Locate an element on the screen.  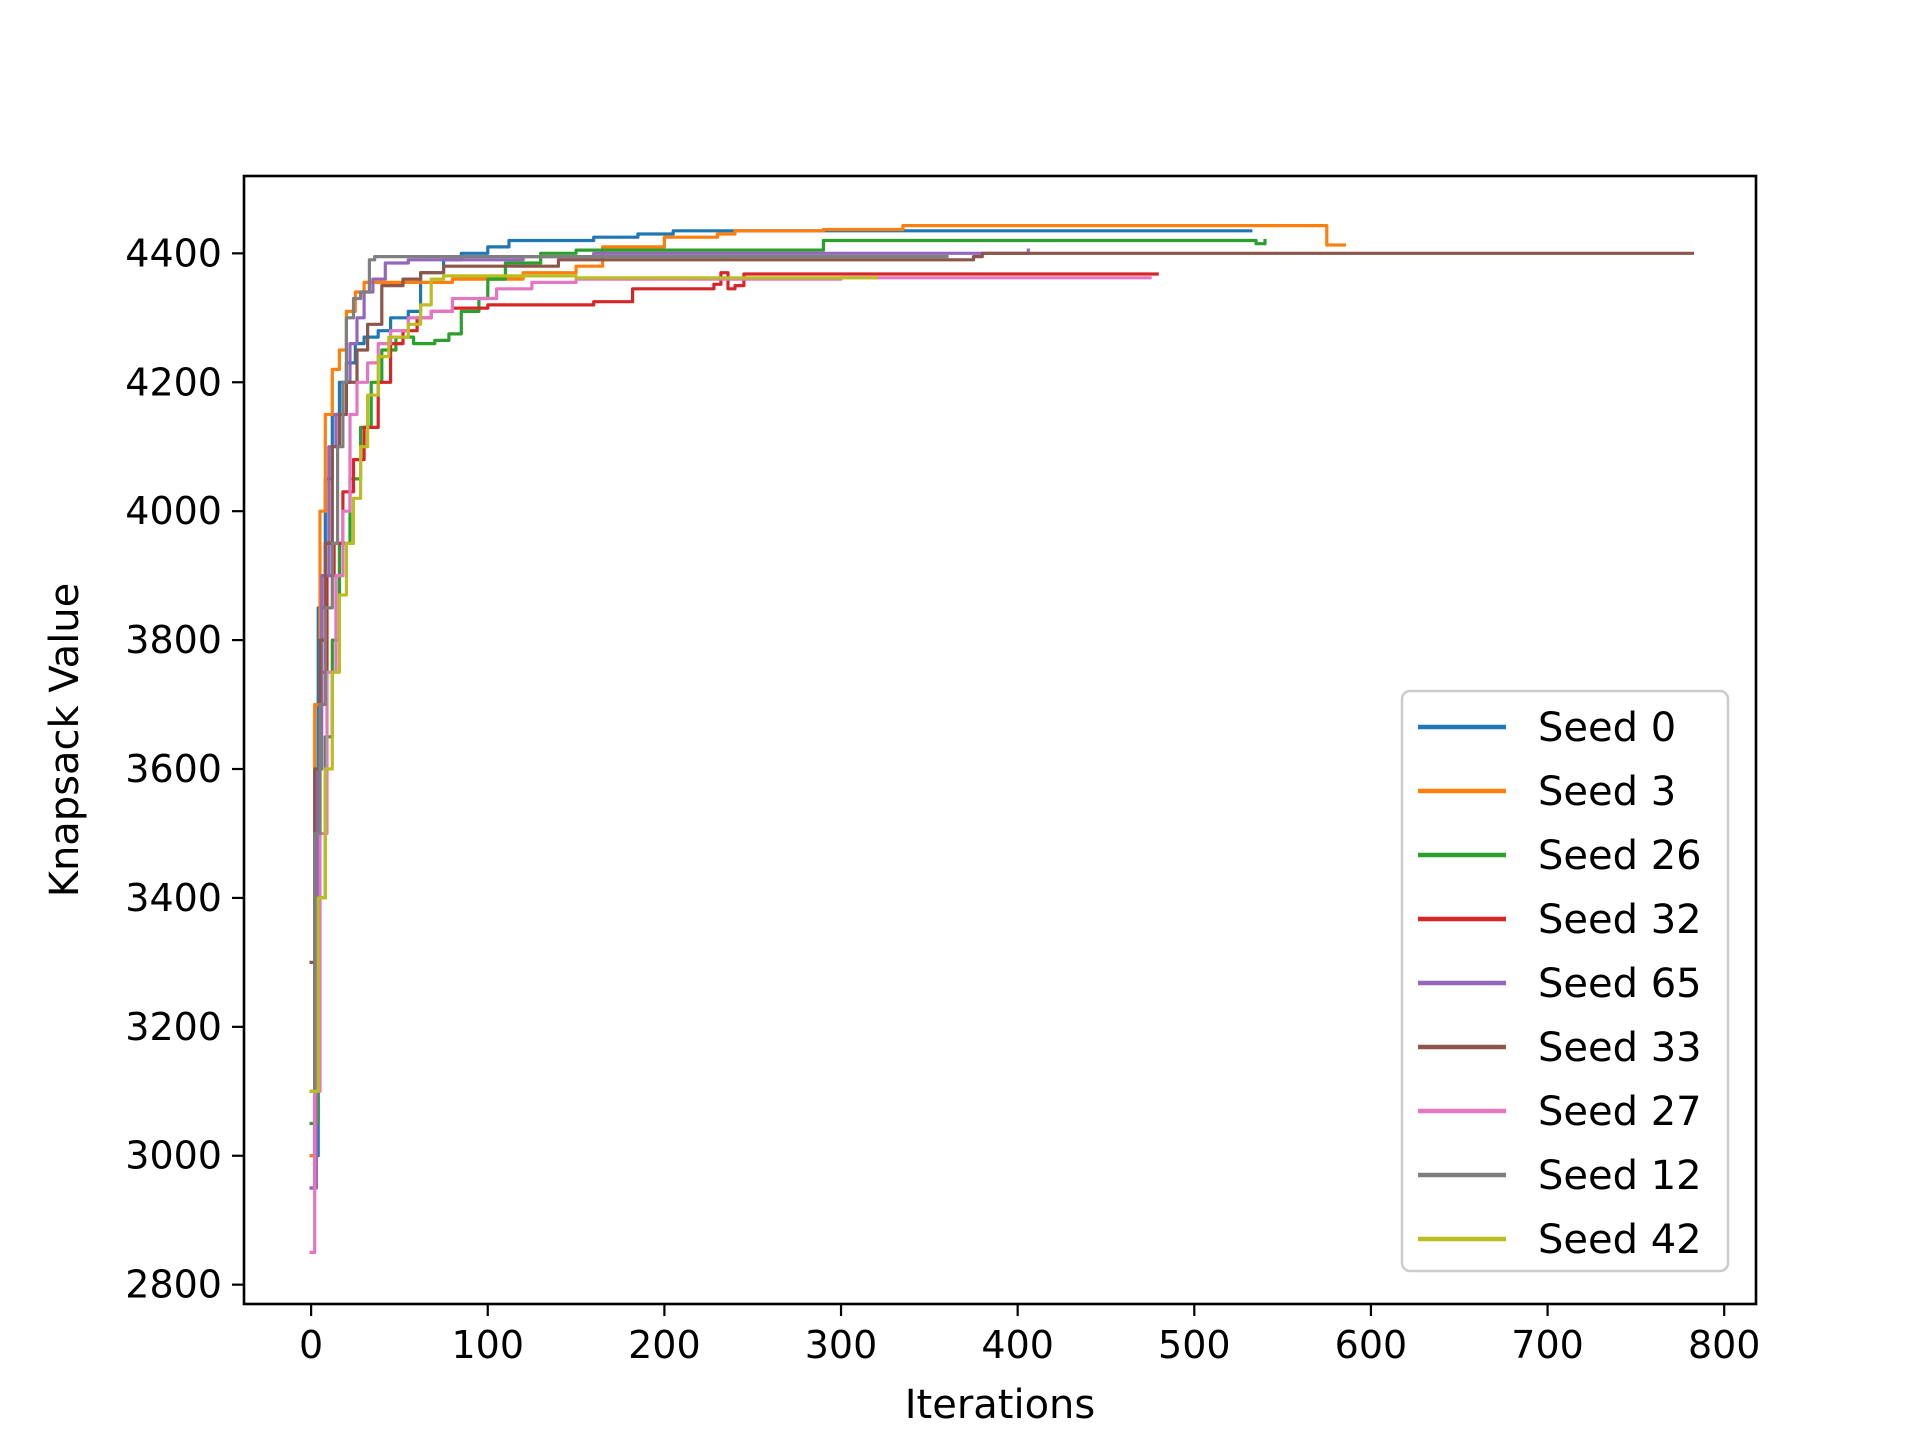
y-tick-label: 4000 is located at coordinates (173, 511).